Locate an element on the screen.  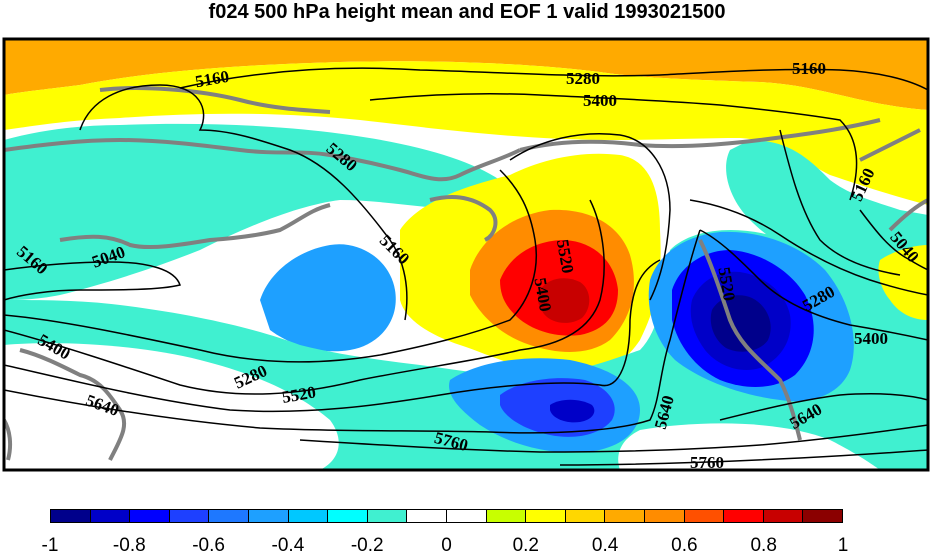
negative-region-south-center is located at coordinates (572, 411).